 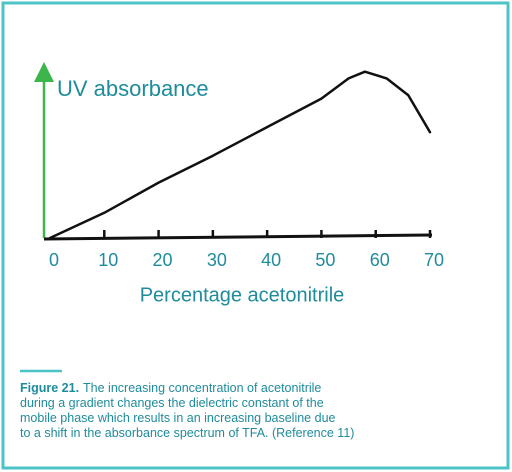 What do you see at coordinates (242, 295) in the screenshot?
I see `x-axis-label: Percentage acetonitrile` at bounding box center [242, 295].